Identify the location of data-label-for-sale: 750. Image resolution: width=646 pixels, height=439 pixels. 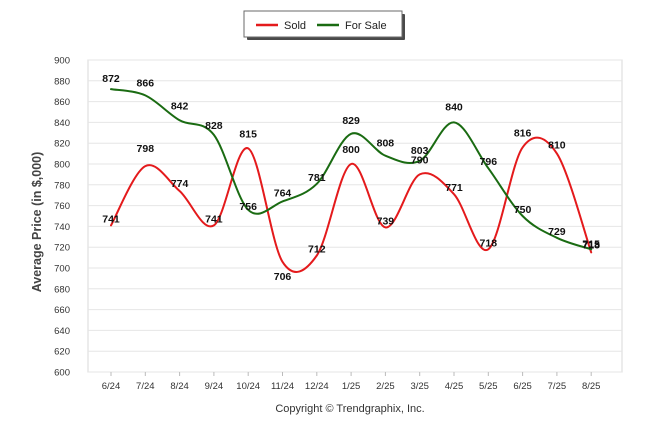
(523, 210).